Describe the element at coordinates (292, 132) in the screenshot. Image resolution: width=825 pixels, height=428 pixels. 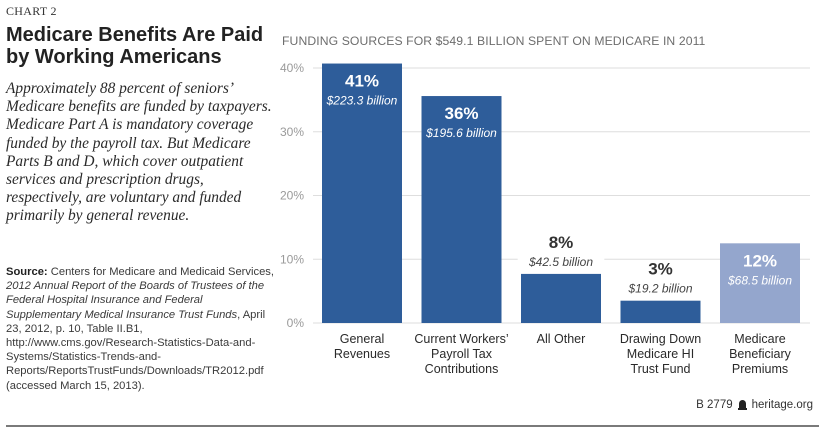
I see `y-tick-label: 30%` at that location.